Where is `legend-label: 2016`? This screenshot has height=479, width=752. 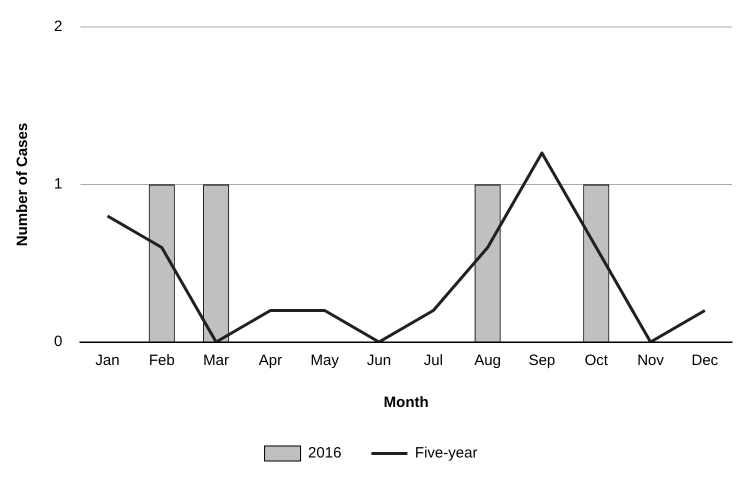 legend-label: 2016 is located at coordinates (325, 453).